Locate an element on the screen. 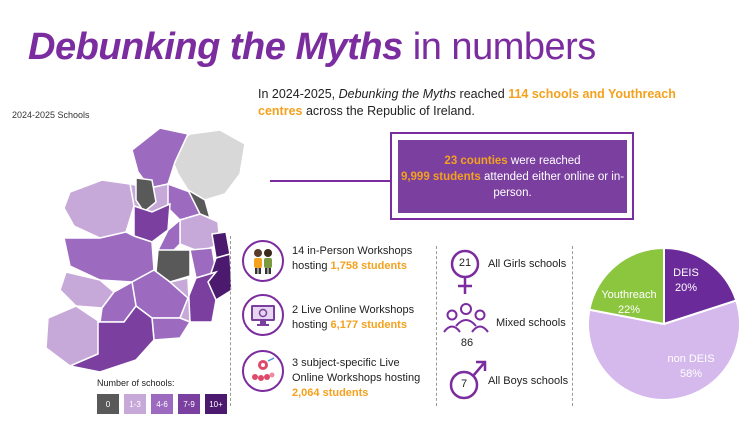 This screenshot has width=752, height=423. deis-pie-chart is located at coordinates (664, 323).